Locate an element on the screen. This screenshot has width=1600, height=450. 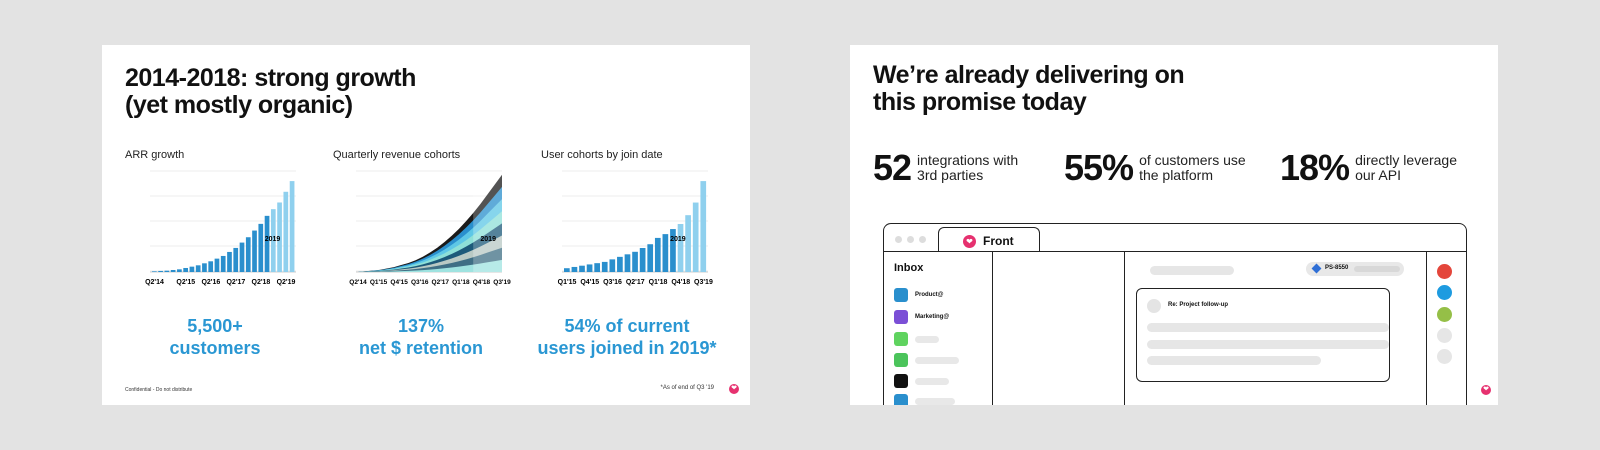
inbox-item-whatsapp is located at coordinates (926, 360).